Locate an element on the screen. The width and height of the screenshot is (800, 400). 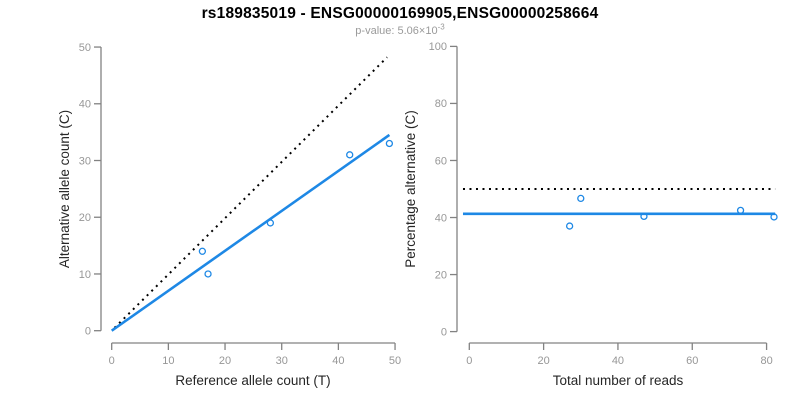
x-axis-title: Total number of reads is located at coordinates (618, 380).